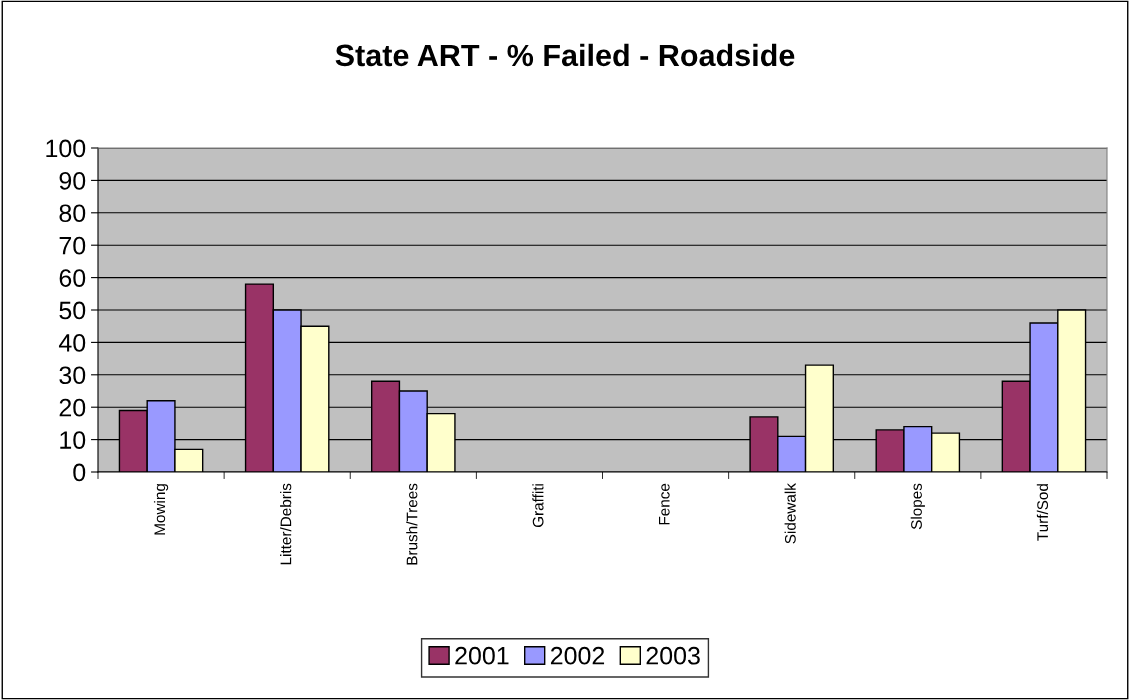 This screenshot has height=700, width=1130. What do you see at coordinates (664, 504) in the screenshot?
I see `x-tick-label: Fence` at bounding box center [664, 504].